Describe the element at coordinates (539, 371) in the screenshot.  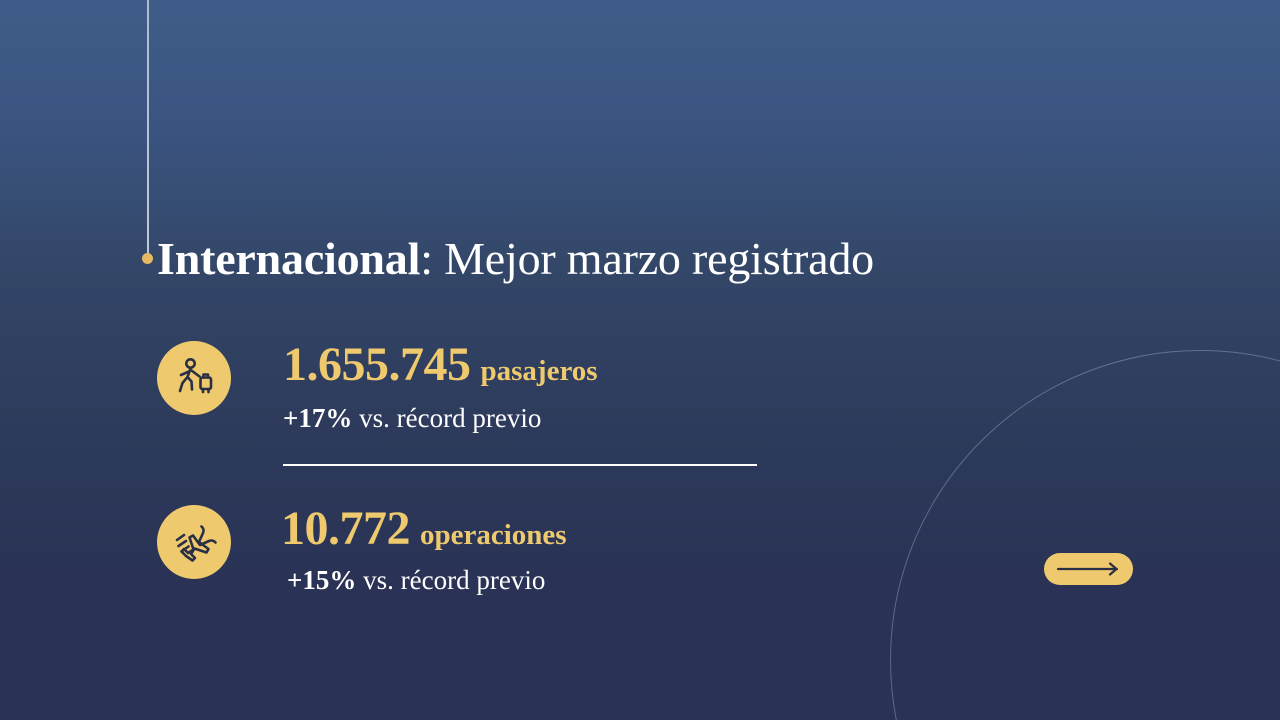
I see `stat-passengers-unit: pasajeros` at that location.